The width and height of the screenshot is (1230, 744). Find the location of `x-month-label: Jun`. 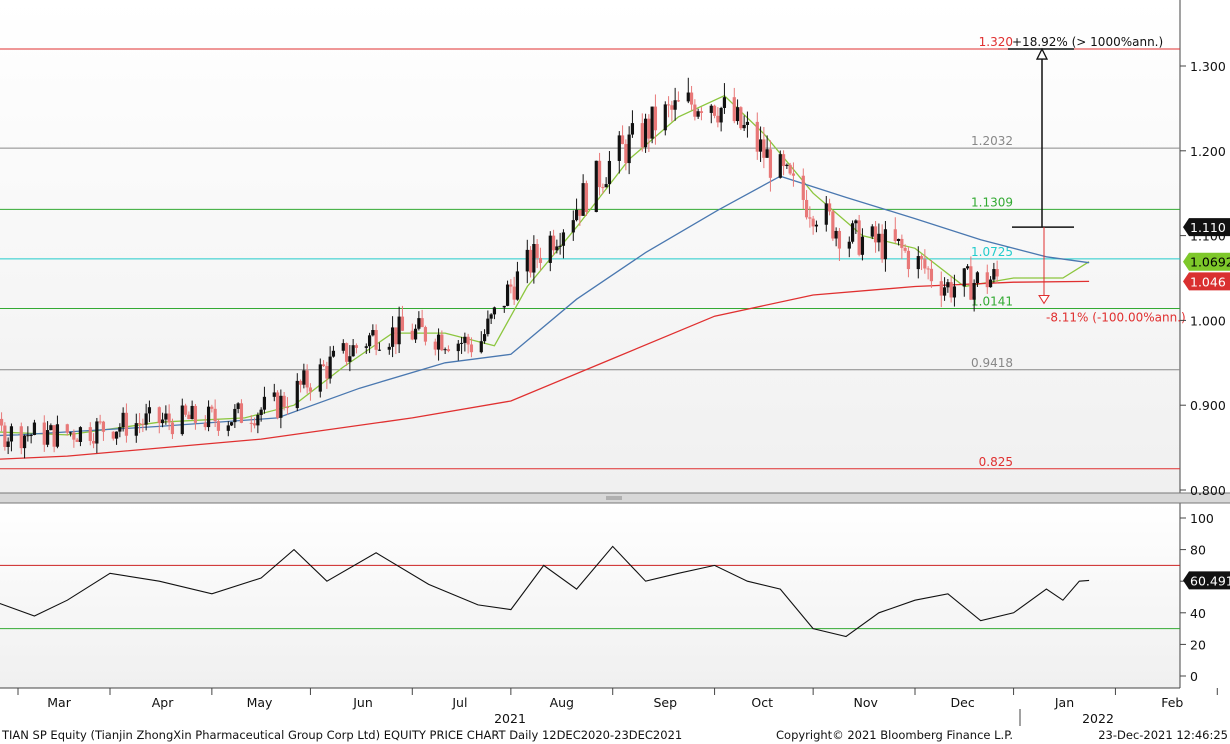

x-month-label: Jun is located at coordinates (362, 702).